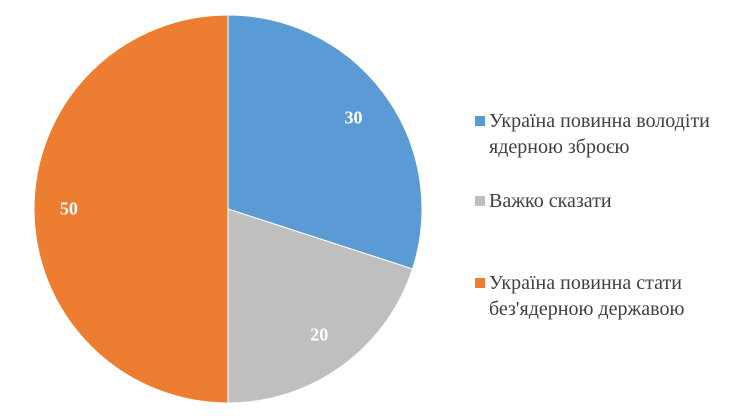  I want to click on legend-item-nuclear-weapons: Україна повинна володіти ядерною зброєю, so click(592, 134).